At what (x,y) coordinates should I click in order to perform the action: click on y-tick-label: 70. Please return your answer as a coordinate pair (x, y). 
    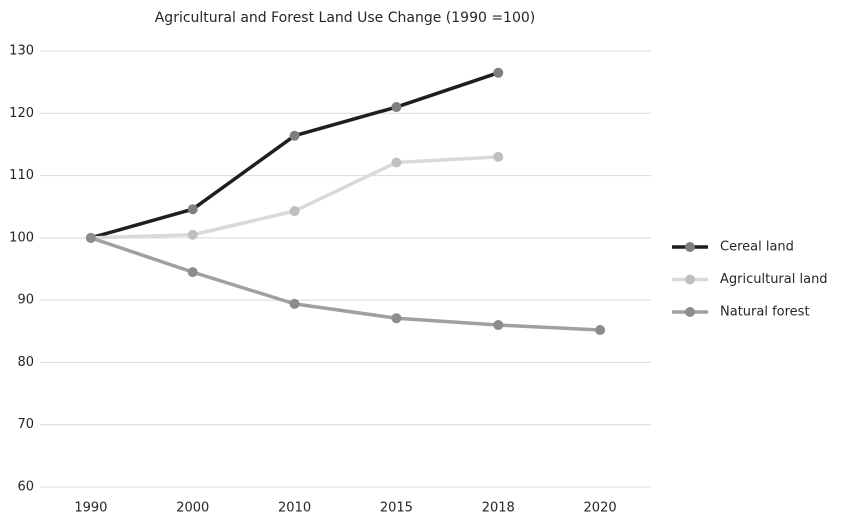
    Looking at the image, I should click on (25, 424).